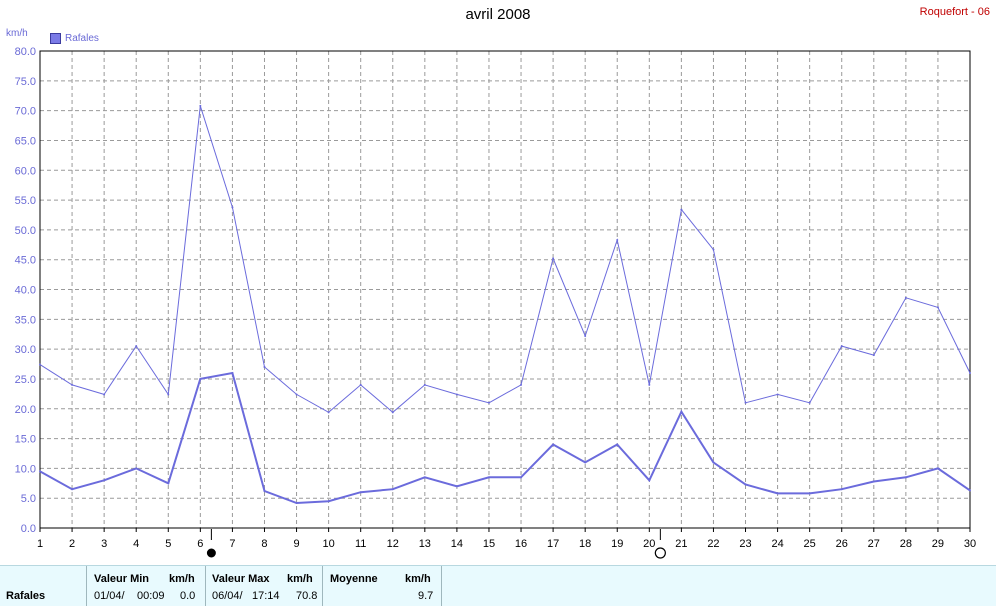 The image size is (996, 606). Describe the element at coordinates (649, 544) in the screenshot. I see `x-tick-label: 20` at that location.